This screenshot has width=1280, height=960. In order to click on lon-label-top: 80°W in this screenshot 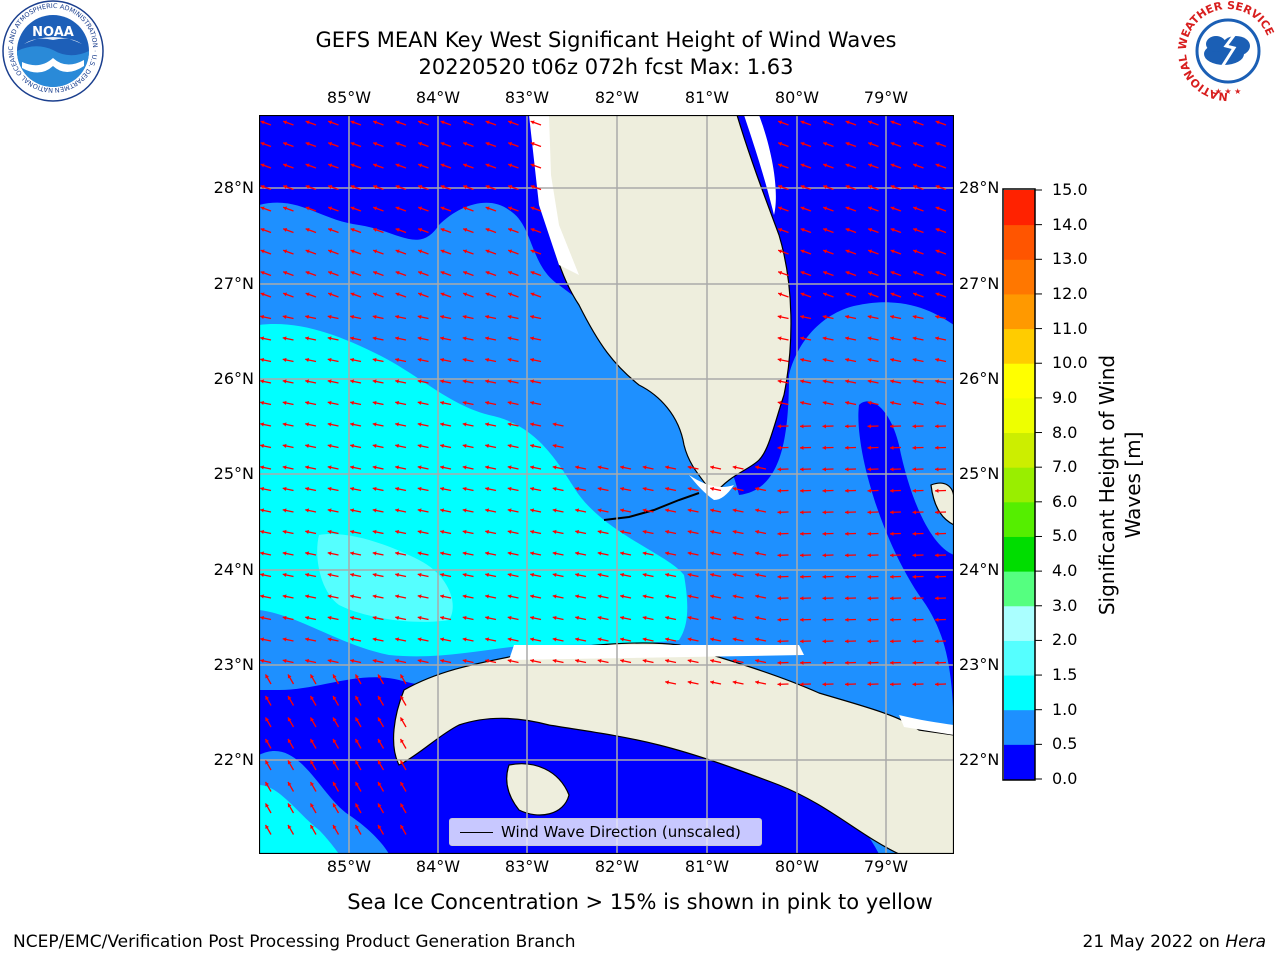, I will do `click(797, 97)`.